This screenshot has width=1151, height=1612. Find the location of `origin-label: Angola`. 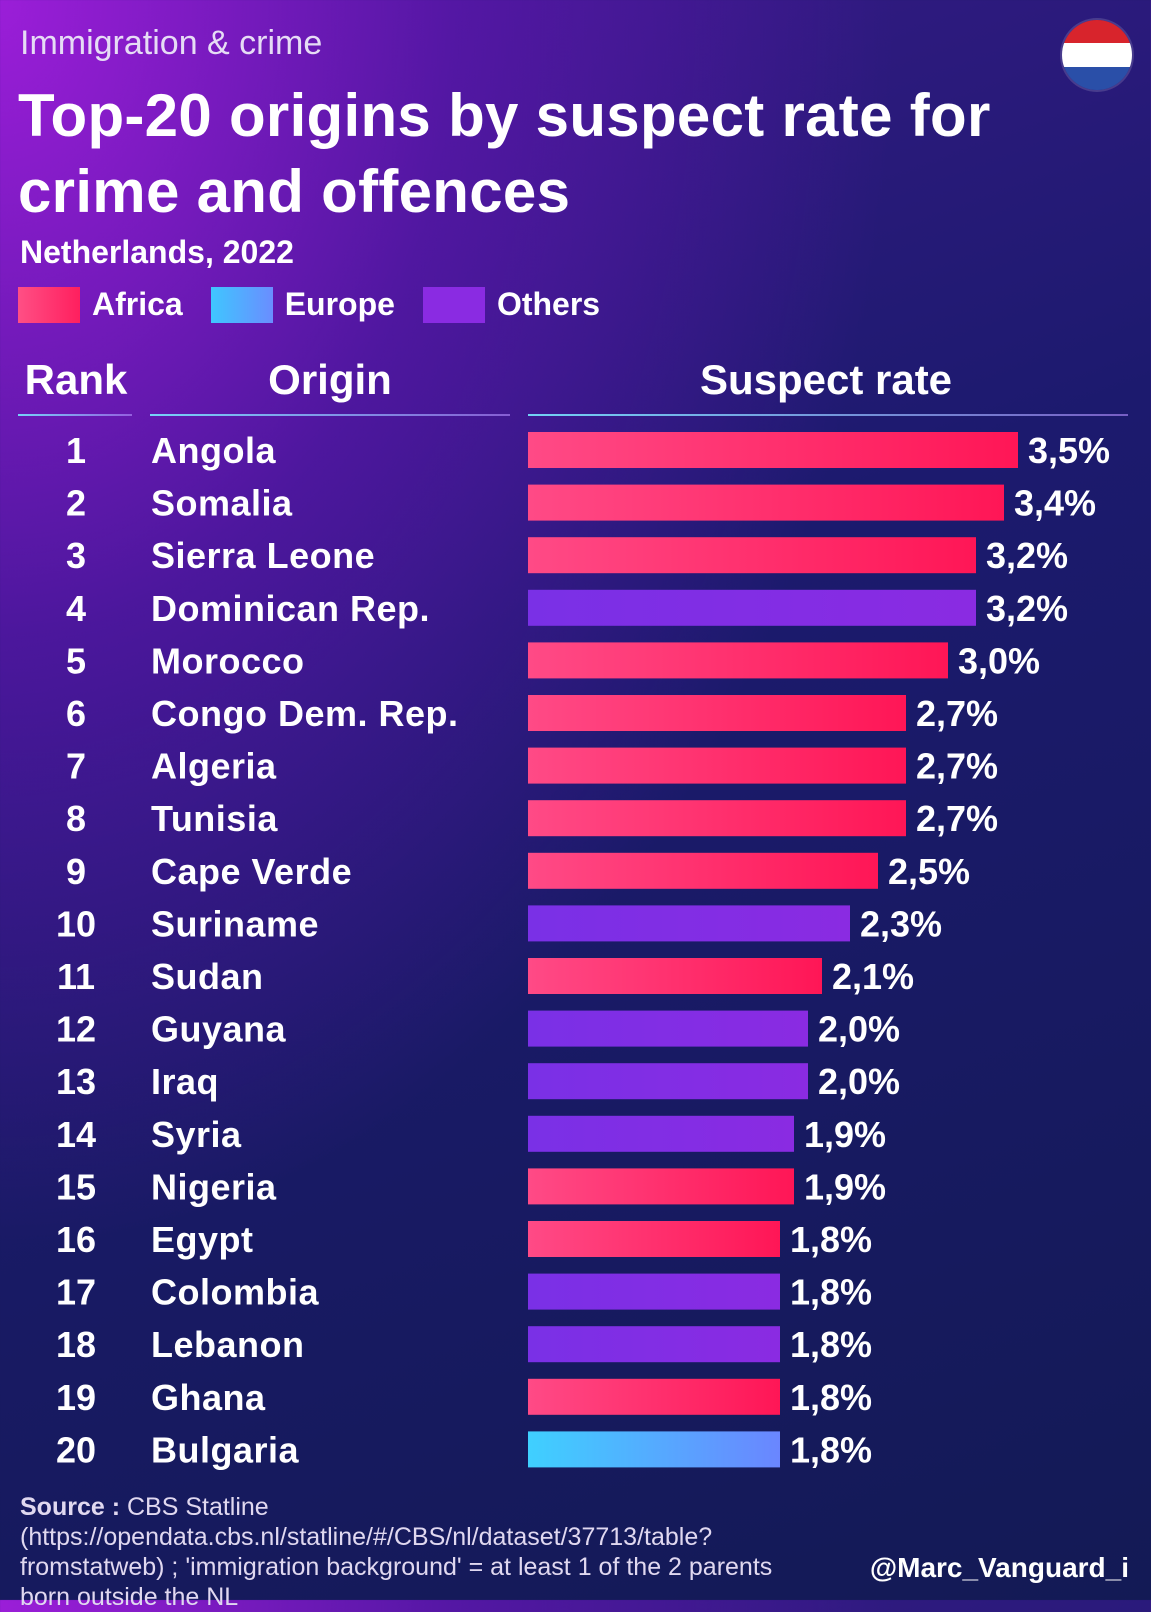

origin-label: Angola is located at coordinates (213, 450).